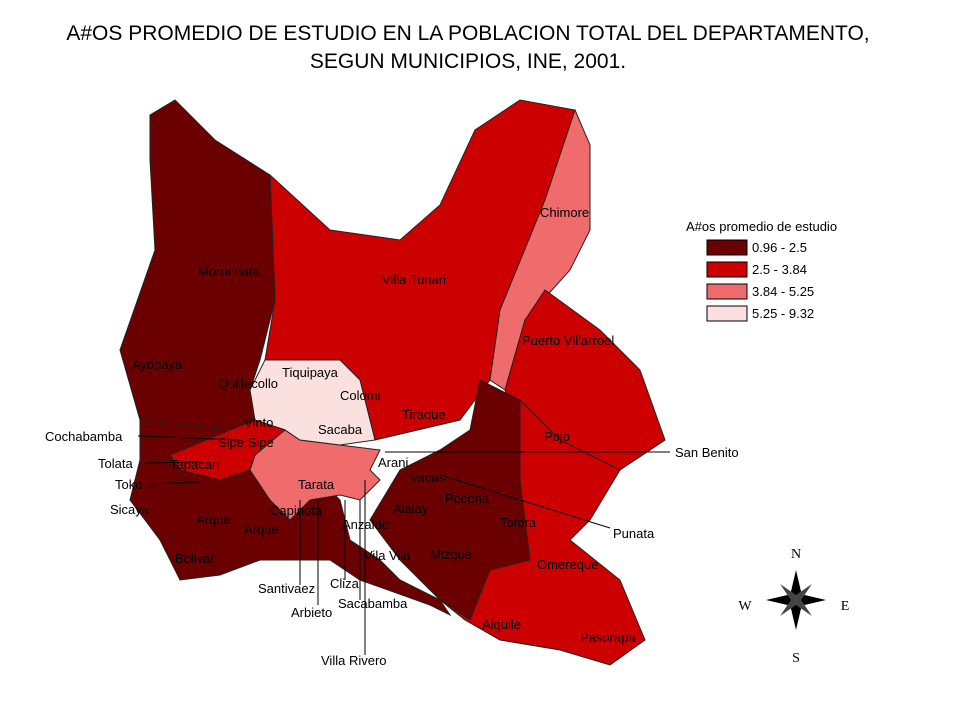 Image resolution: width=960 pixels, height=720 pixels. Describe the element at coordinates (793, 606) in the screenshot. I see `compass: N S E W` at that location.